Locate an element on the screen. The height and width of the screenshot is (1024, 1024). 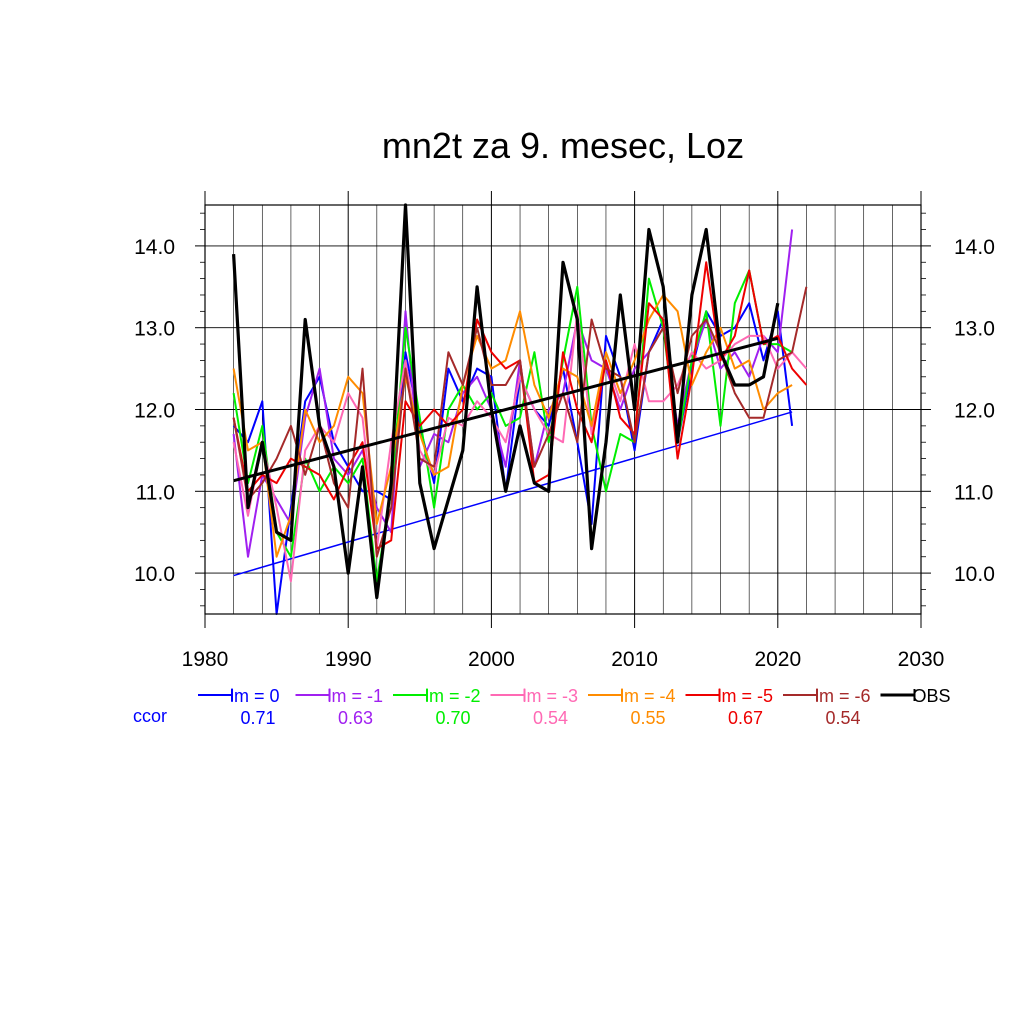
legend-label: lm = -6 is located at coordinates (843, 696).